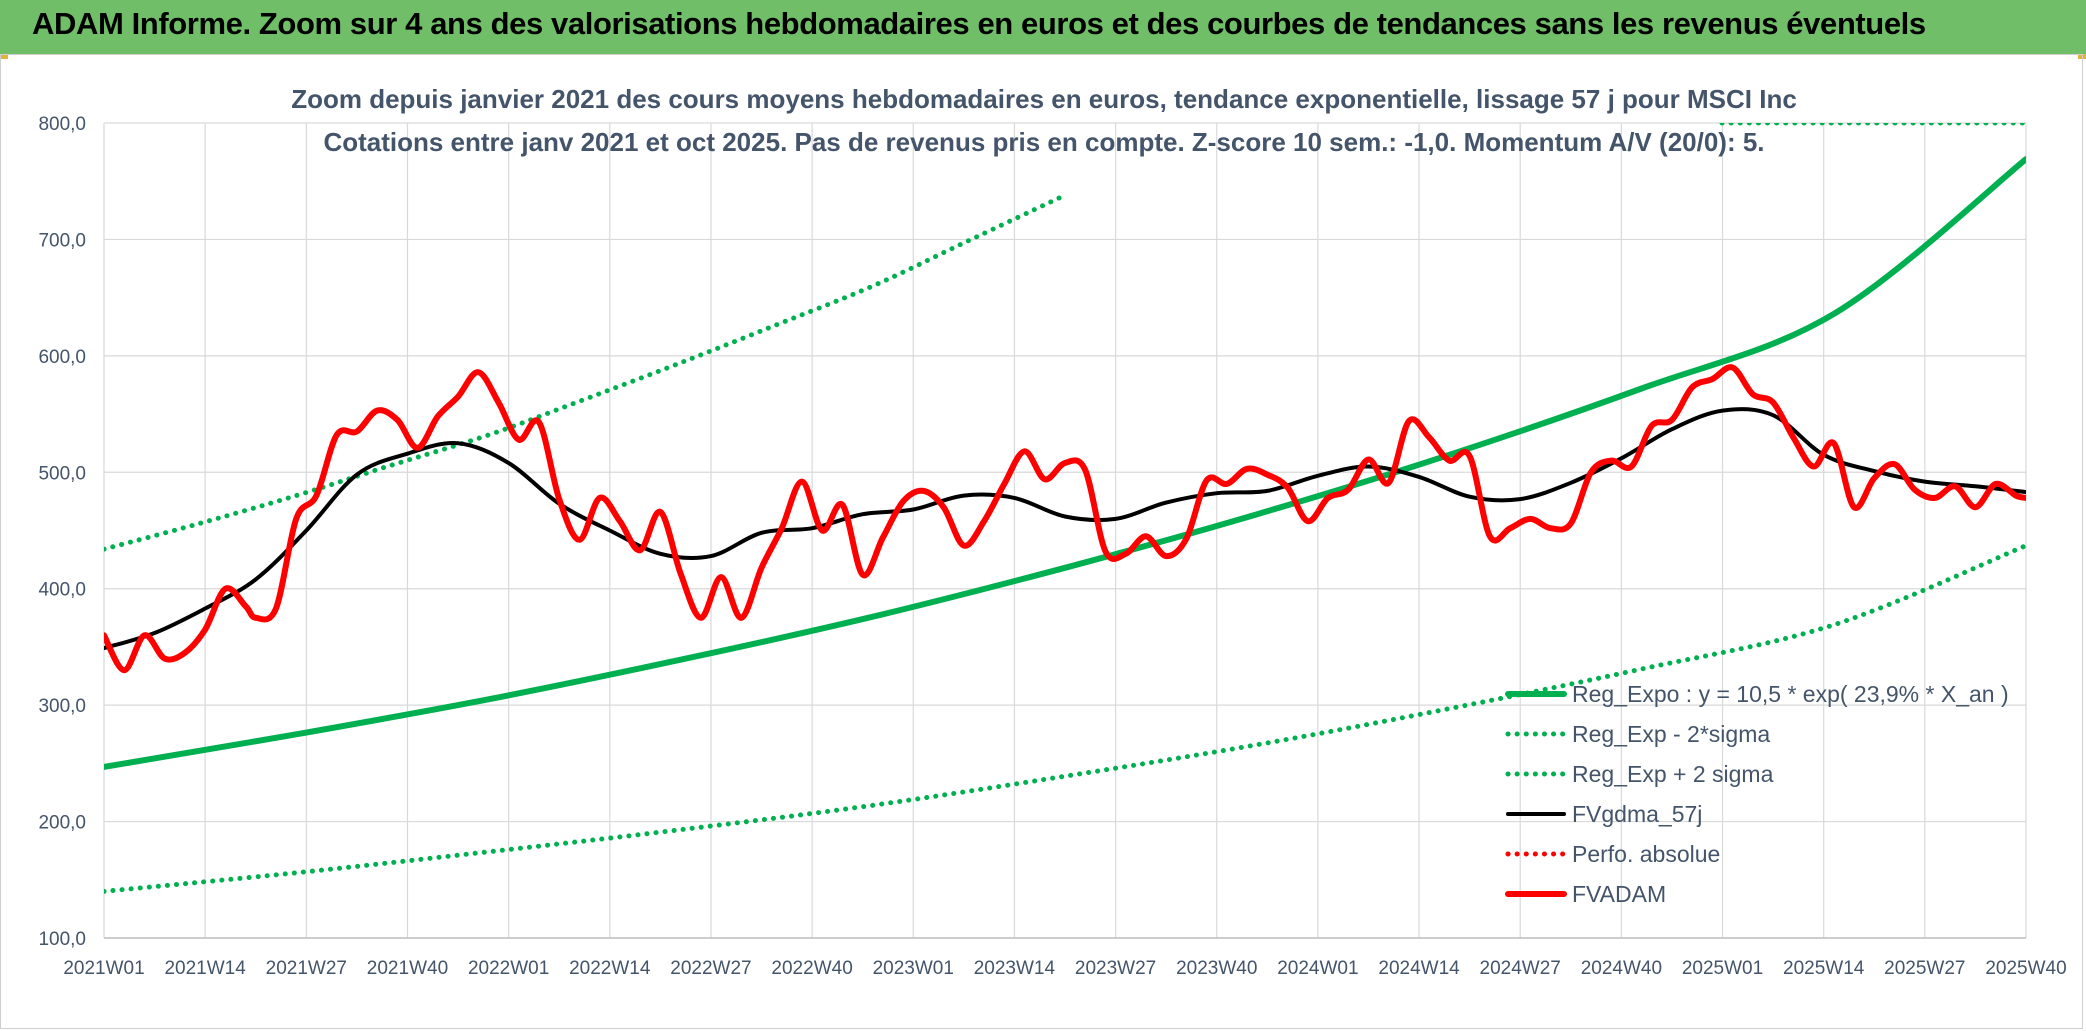 The width and height of the screenshot is (2086, 1031). What do you see at coordinates (1520, 968) in the screenshot?
I see `x-tick-label: 2024W27` at bounding box center [1520, 968].